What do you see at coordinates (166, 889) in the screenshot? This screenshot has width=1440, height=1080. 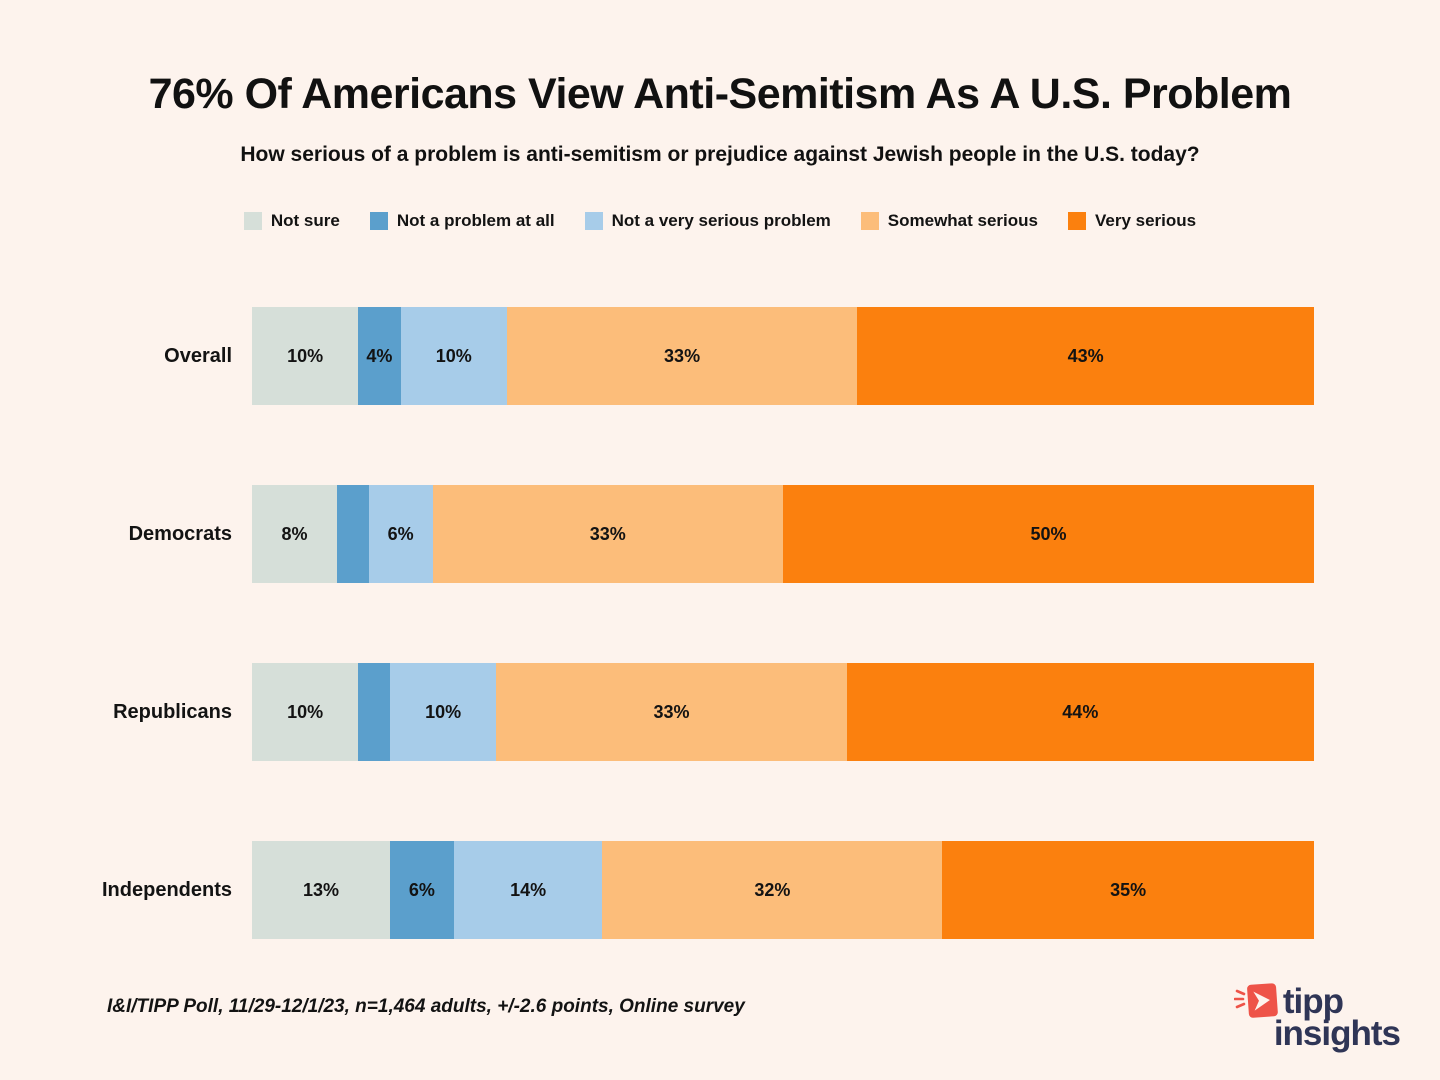 I see `row-label-independents: Independents` at bounding box center [166, 889].